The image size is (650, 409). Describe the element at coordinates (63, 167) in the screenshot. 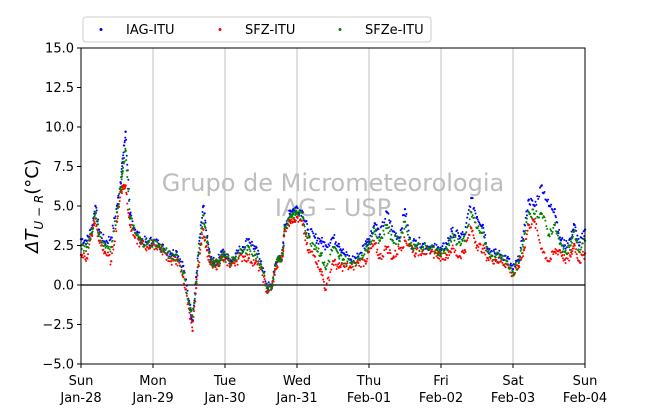

I see `y-tick-label: 7.5` at that location.